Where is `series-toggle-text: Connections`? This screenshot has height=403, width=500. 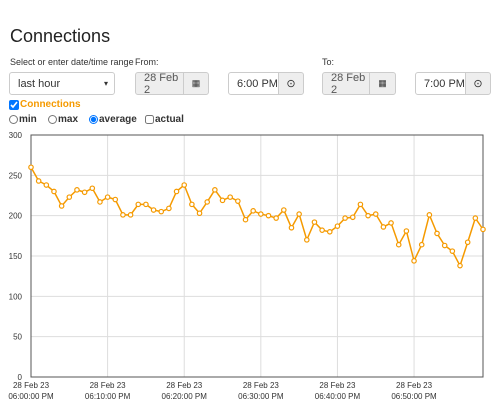
series-toggle-text: Connections is located at coordinates (50, 104).